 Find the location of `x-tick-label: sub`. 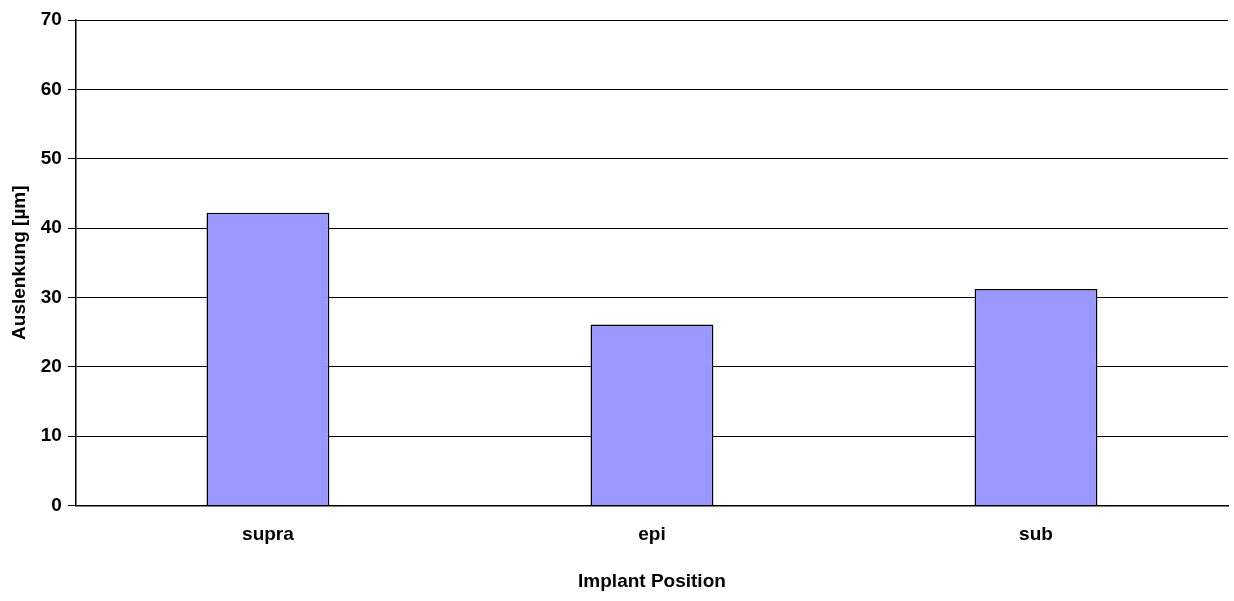

x-tick-label: sub is located at coordinates (1036, 534).